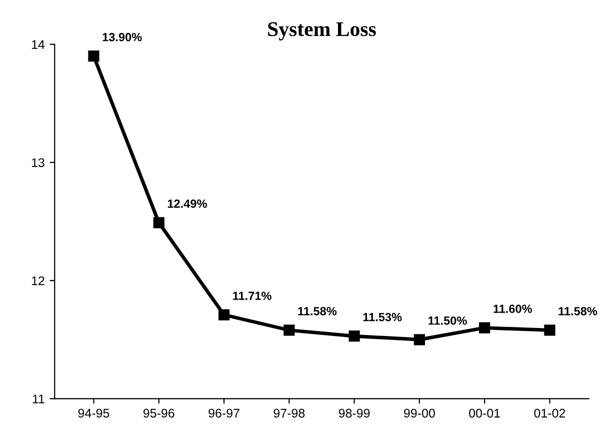 The height and width of the screenshot is (443, 607). I want to click on data-label: 11.50%, so click(447, 320).